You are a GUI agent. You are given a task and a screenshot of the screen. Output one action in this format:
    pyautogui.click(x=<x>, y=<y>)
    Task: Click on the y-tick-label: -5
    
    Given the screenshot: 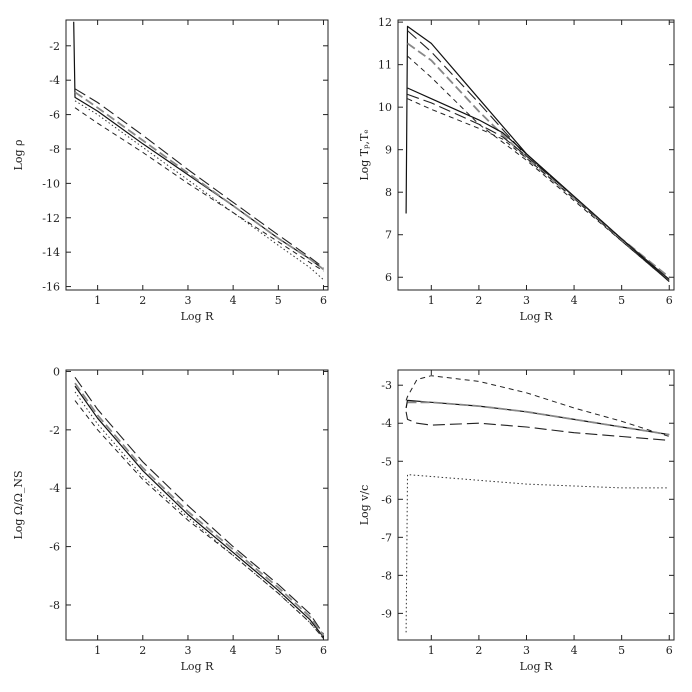 What is the action you would take?
    pyautogui.click(x=386, y=461)
    